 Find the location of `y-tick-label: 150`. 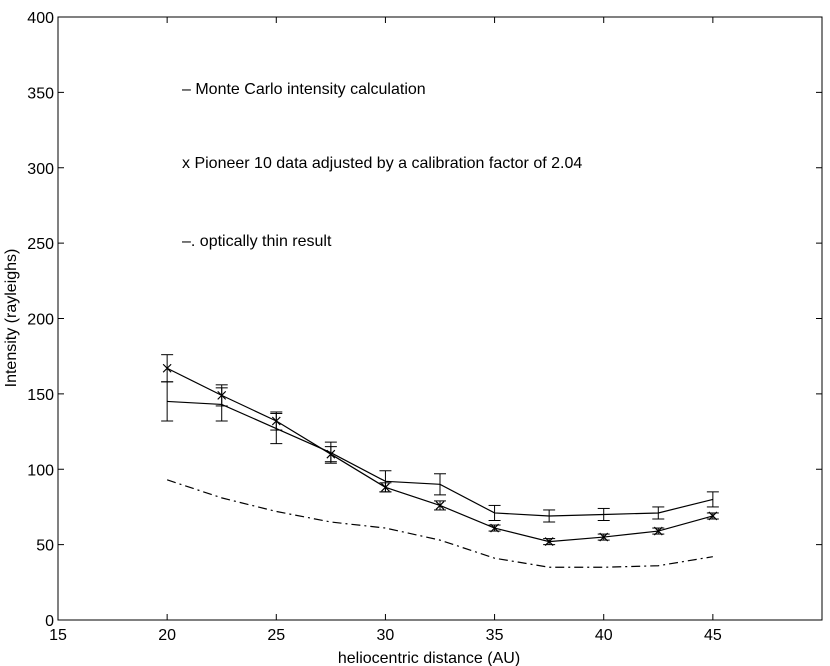

y-tick-label: 150 is located at coordinates (40, 395).